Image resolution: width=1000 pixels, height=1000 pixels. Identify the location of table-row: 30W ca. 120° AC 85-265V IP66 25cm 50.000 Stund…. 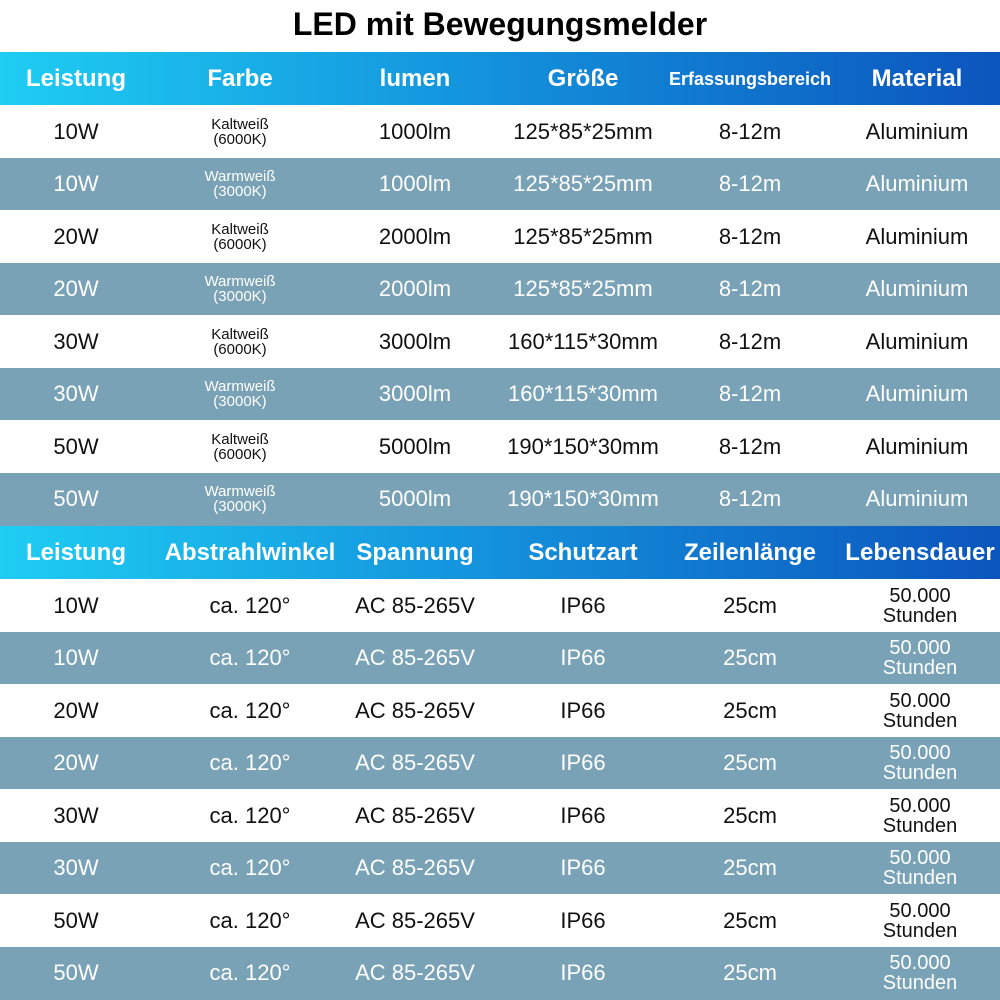
(500, 868).